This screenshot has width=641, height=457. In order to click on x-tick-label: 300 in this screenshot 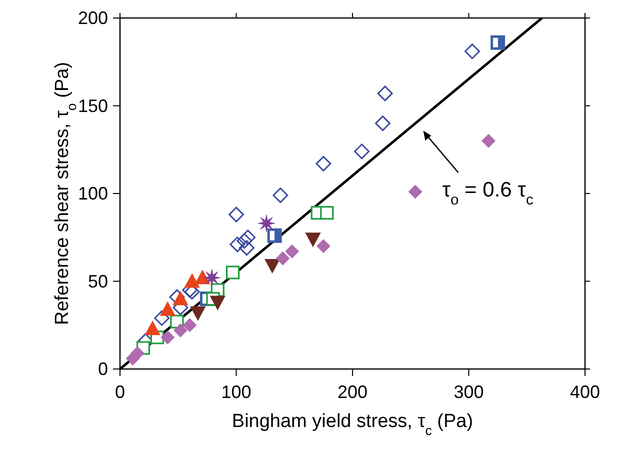, I will do `click(469, 392)`.